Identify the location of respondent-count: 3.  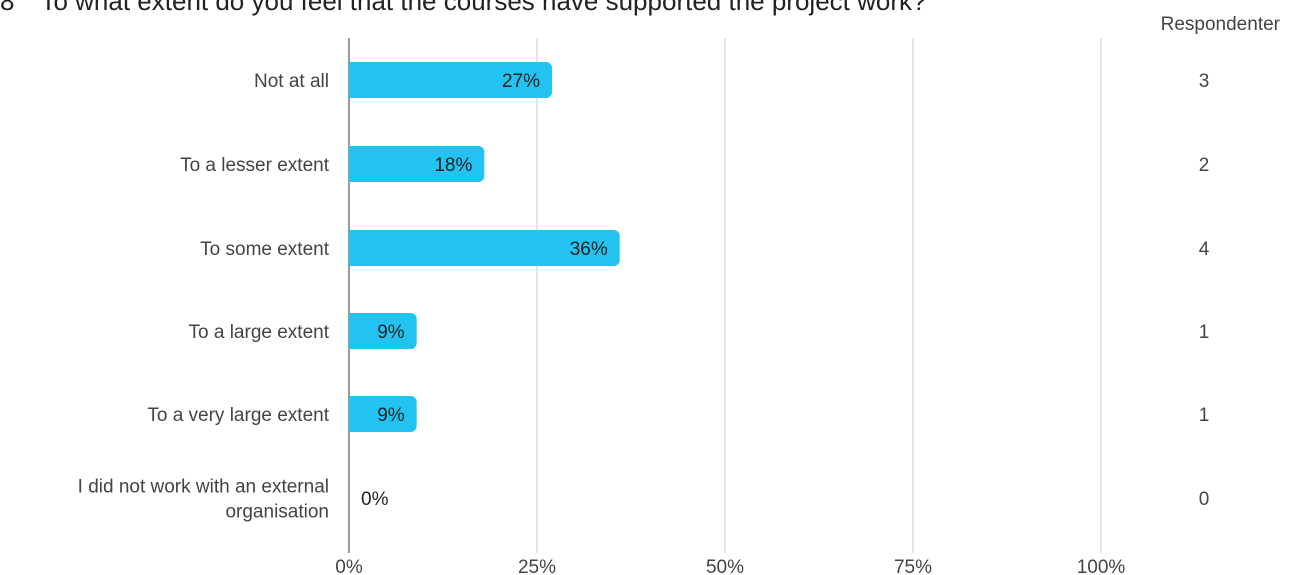
(1204, 81).